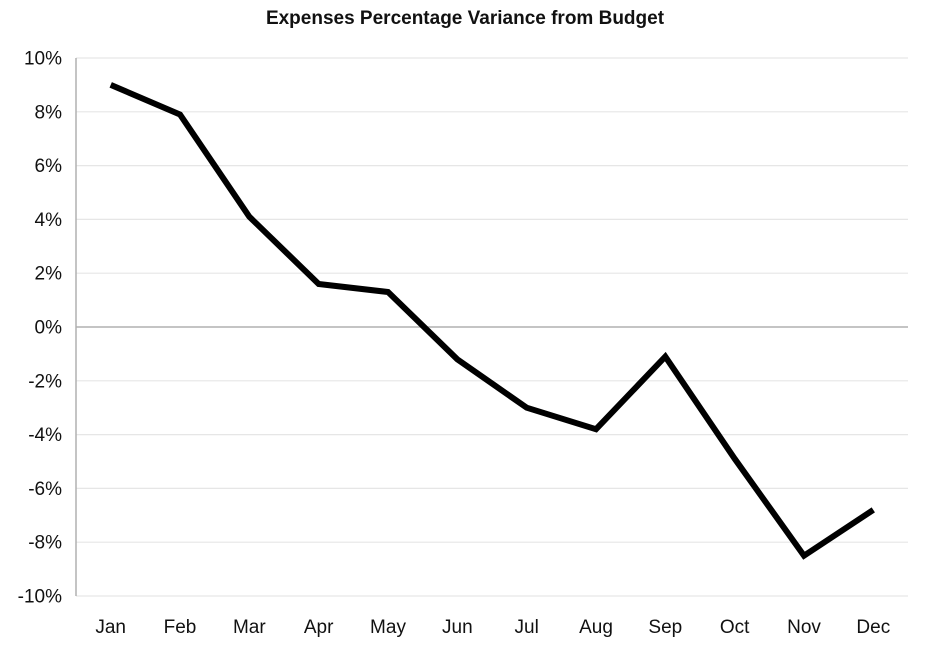  I want to click on y-tick-label: 2%, so click(49, 274).